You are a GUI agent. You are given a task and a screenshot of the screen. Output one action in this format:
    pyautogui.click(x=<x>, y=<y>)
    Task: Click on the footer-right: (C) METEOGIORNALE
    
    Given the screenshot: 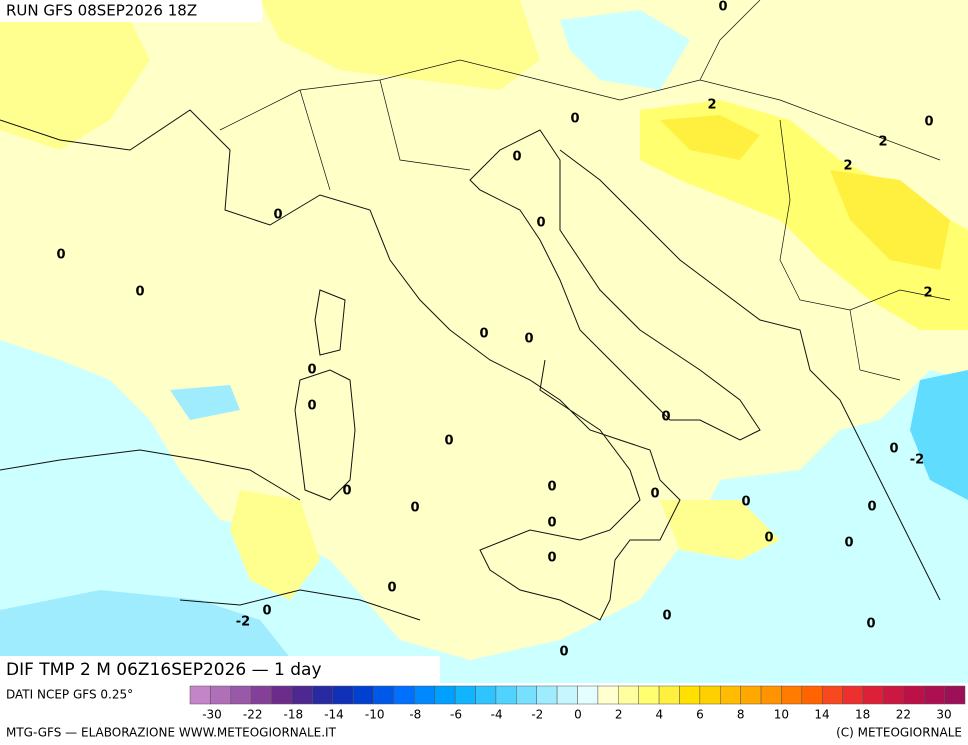 What is the action you would take?
    pyautogui.click(x=899, y=733)
    